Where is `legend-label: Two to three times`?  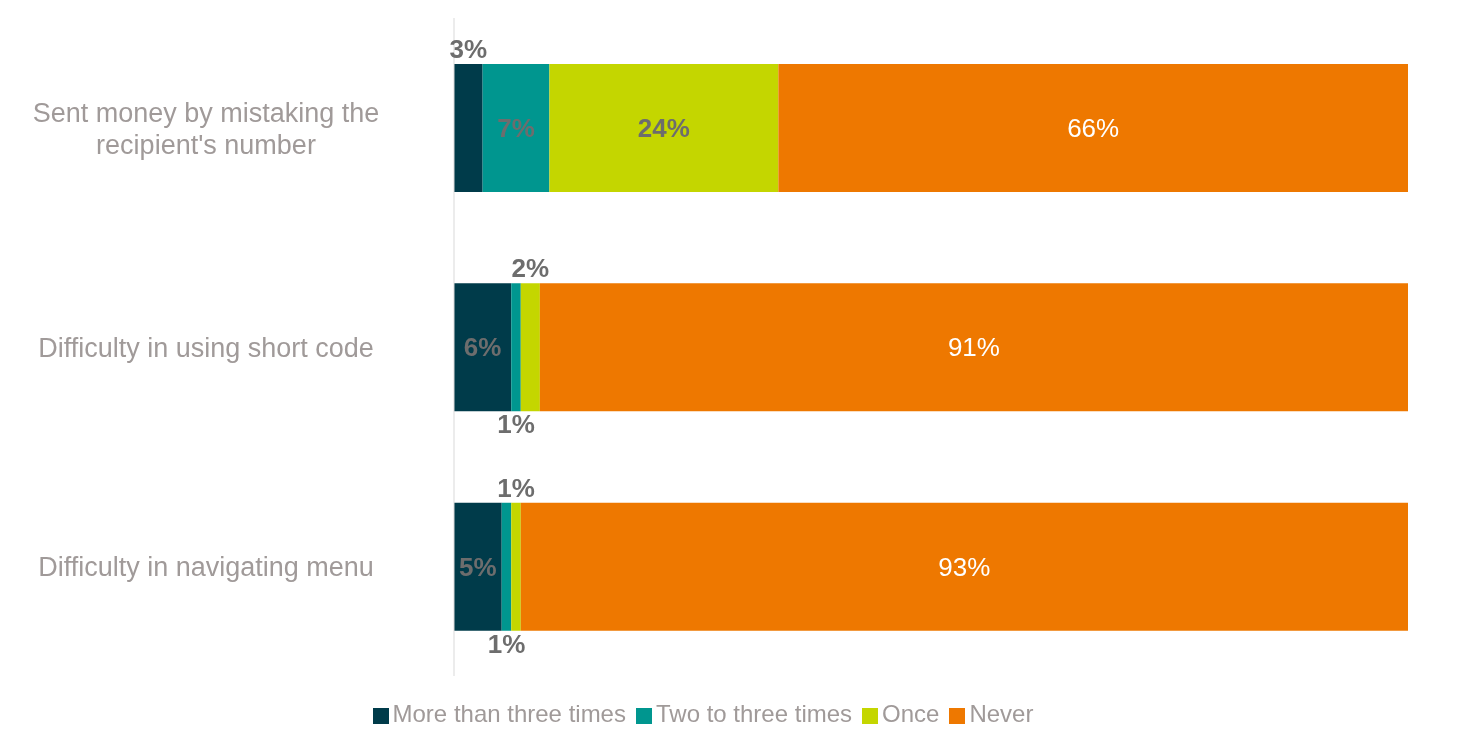
legend-label: Two to three times is located at coordinates (754, 713).